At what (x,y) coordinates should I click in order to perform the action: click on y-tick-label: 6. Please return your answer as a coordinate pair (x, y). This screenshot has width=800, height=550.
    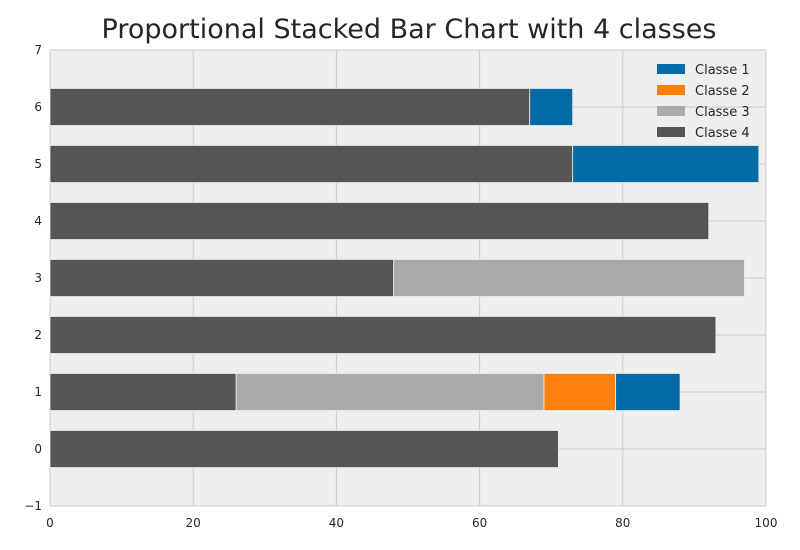
    Looking at the image, I should click on (38, 107).